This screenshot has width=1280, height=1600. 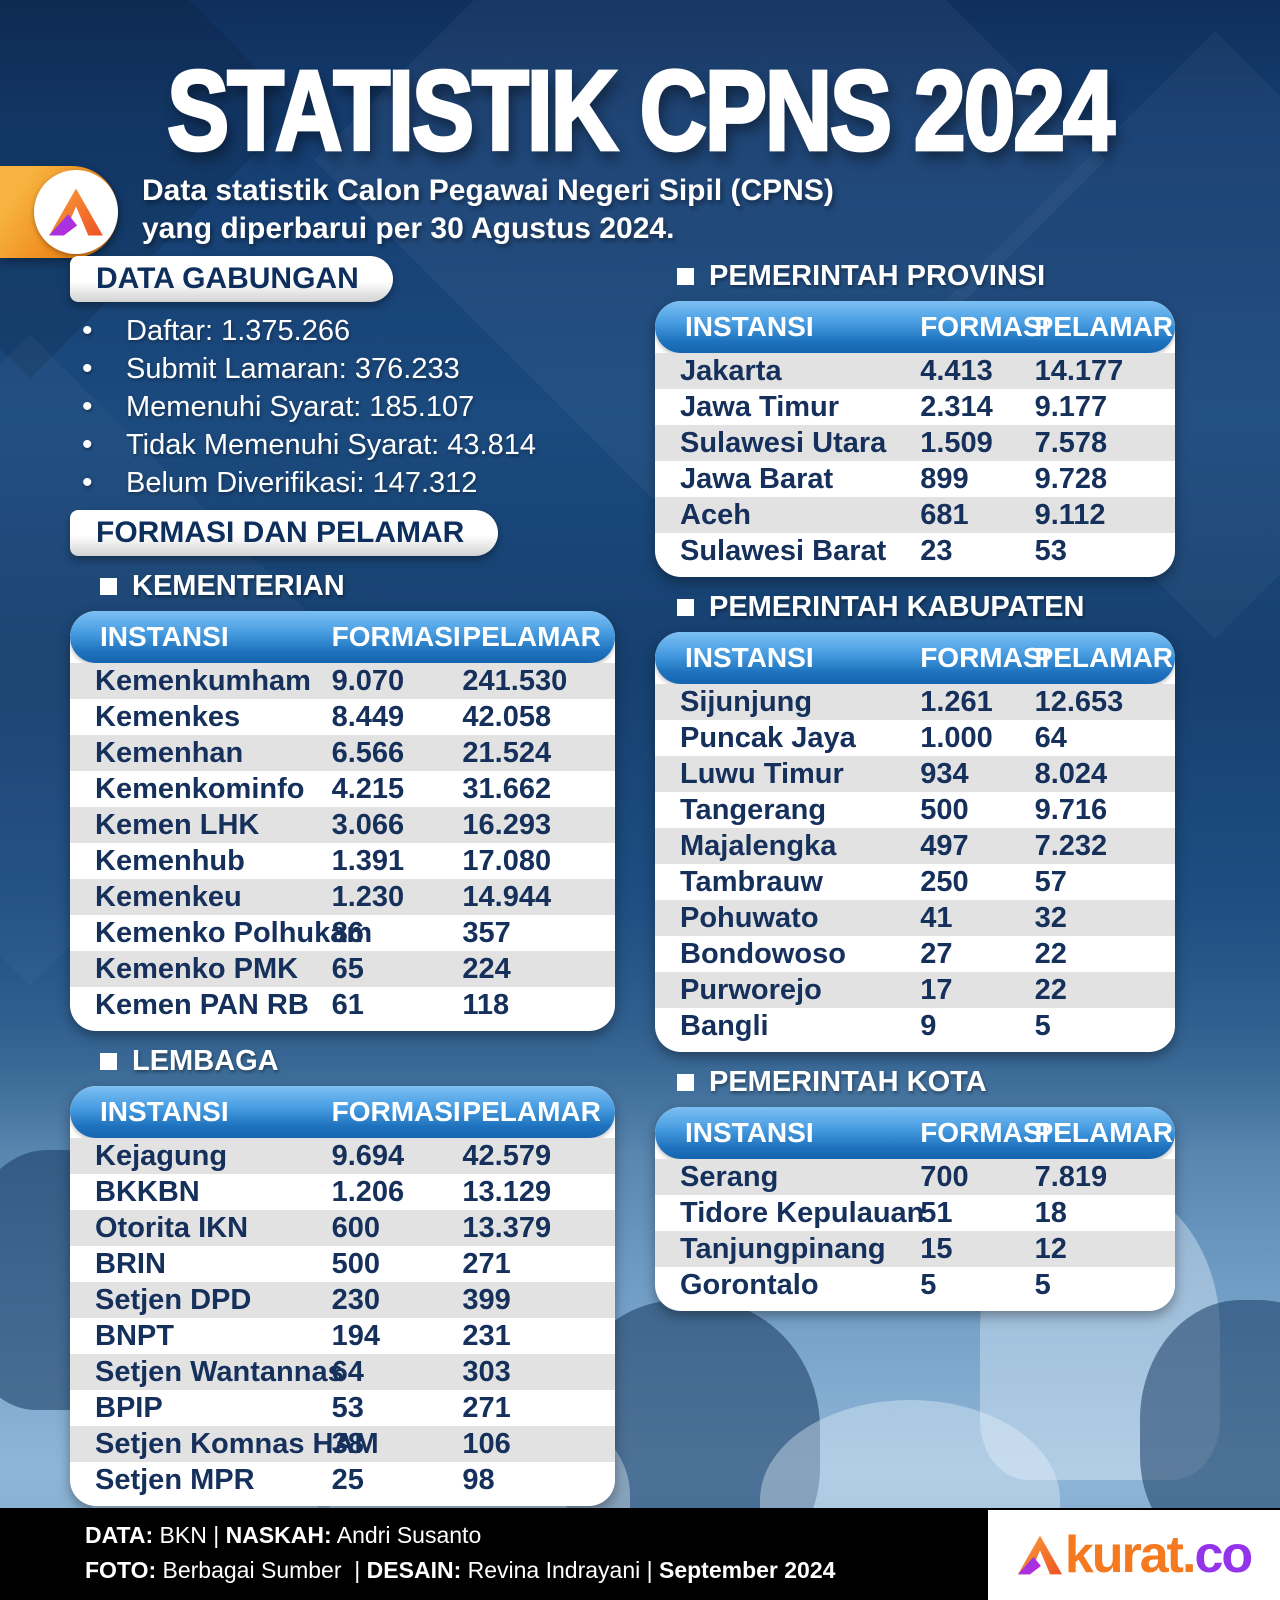 I want to click on credits-line1: DATA: BKN | NASKAH: Andri Susanto, so click(x=460, y=1535).